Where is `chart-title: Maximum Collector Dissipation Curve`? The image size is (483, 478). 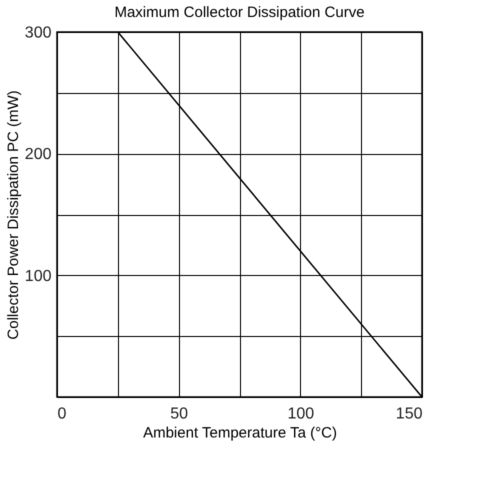
chart-title: Maximum Collector Dissipation Curve is located at coordinates (239, 12).